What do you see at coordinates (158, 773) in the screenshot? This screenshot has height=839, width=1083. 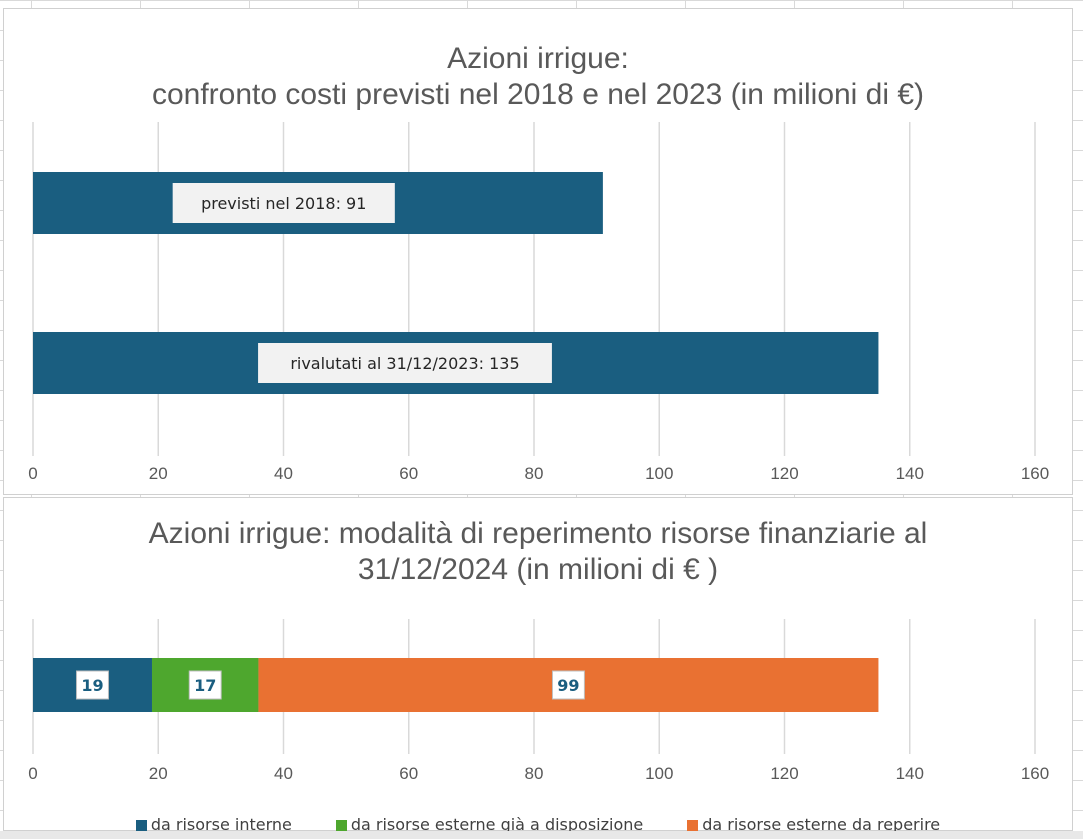 I see `chart2-x-tick-label-20: 20` at bounding box center [158, 773].